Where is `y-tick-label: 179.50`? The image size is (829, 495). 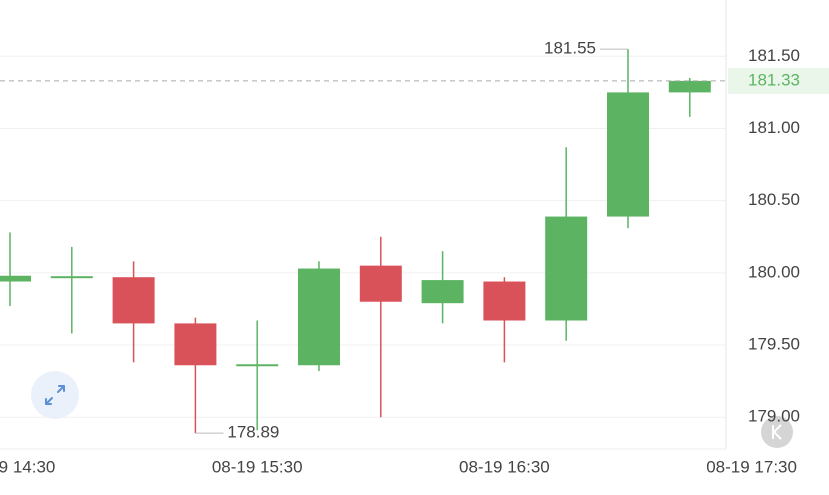 y-tick-label: 179.50 is located at coordinates (774, 344).